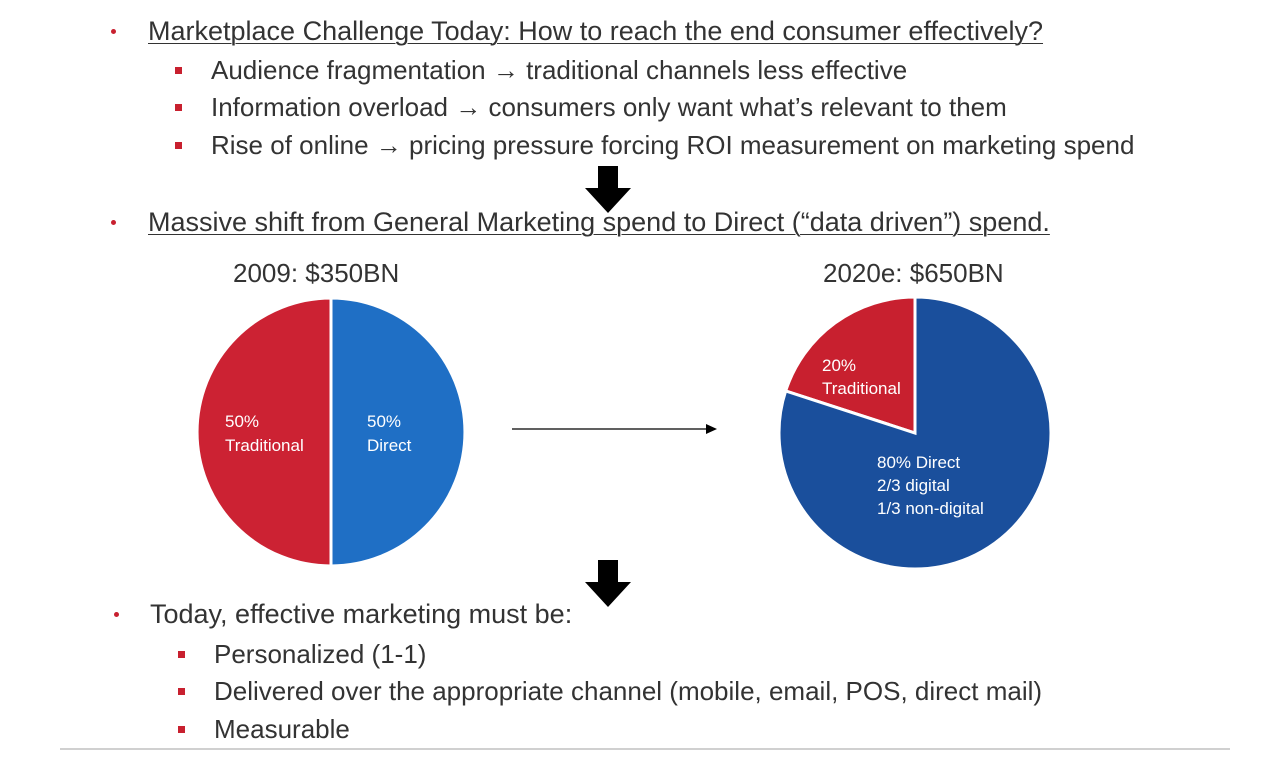 The height and width of the screenshot is (777, 1280). Describe the element at coordinates (614, 429) in the screenshot. I see `transition-arrow-icon` at that location.